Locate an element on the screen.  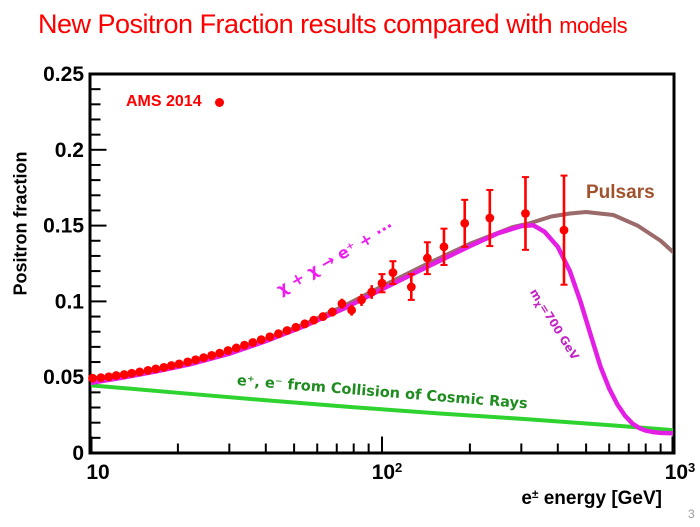
legend-ams-2014: AMS 2014 is located at coordinates (175, 102).